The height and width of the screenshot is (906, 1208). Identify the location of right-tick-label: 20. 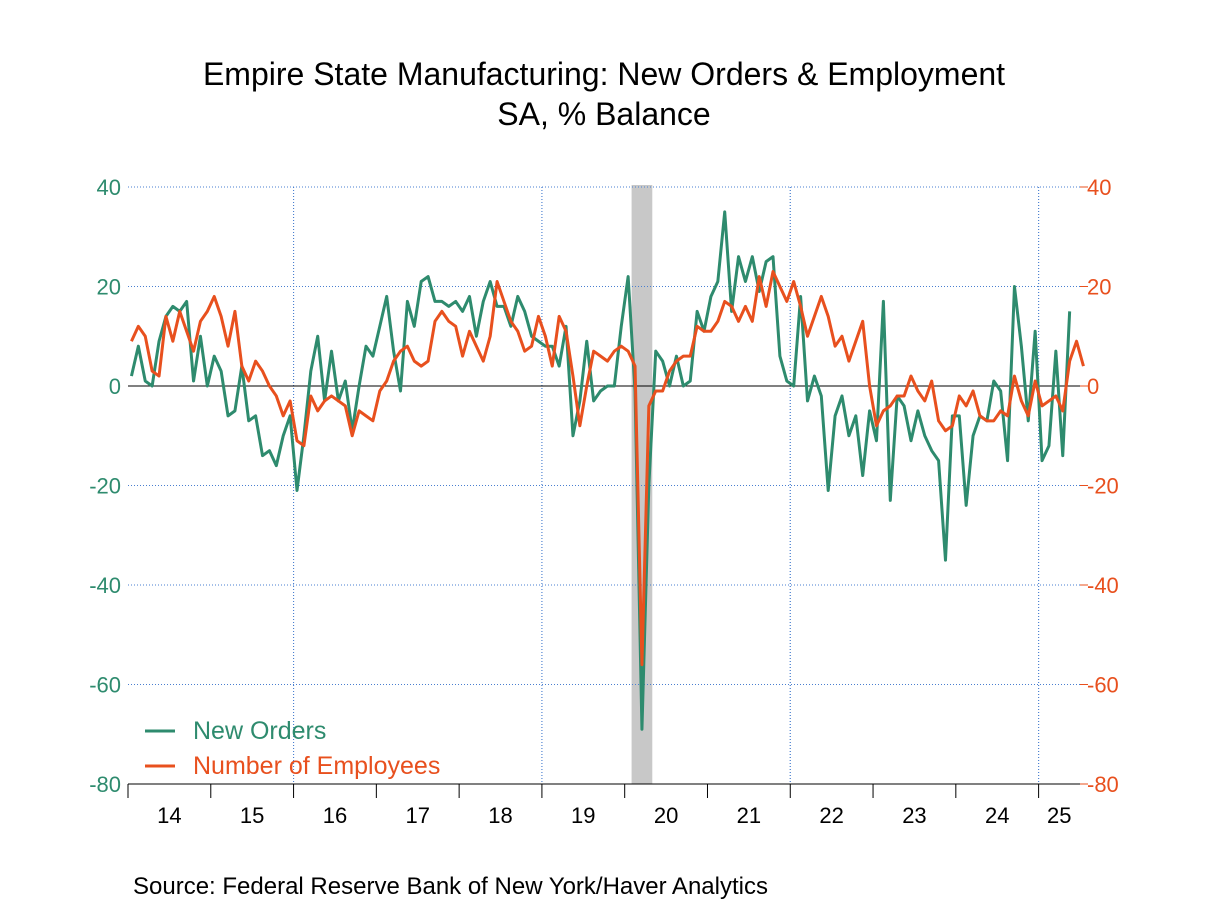
(1099, 287).